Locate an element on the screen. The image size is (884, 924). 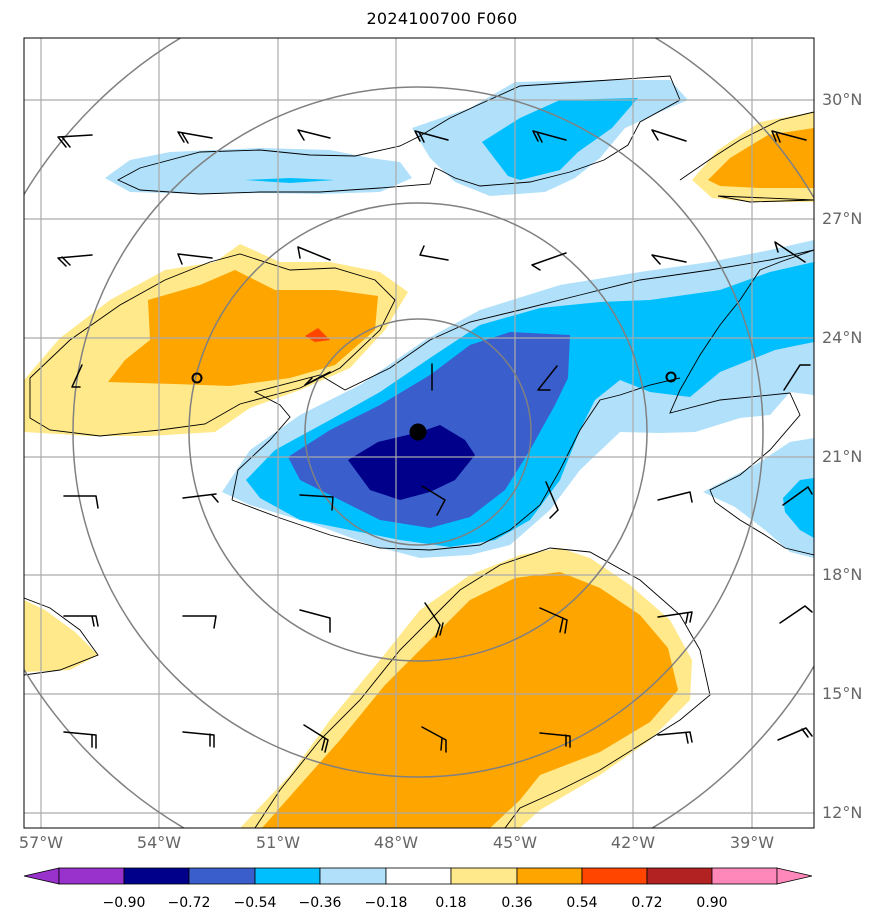
shade-yellow is located at coordinates (61, 636).